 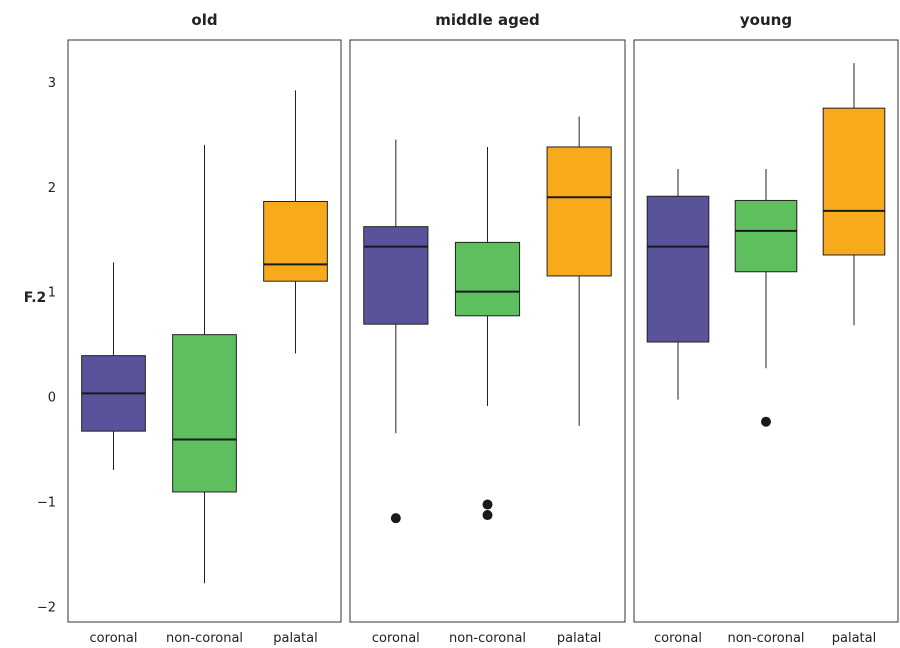 I want to click on y-tick-label: 3, so click(x=52, y=83).